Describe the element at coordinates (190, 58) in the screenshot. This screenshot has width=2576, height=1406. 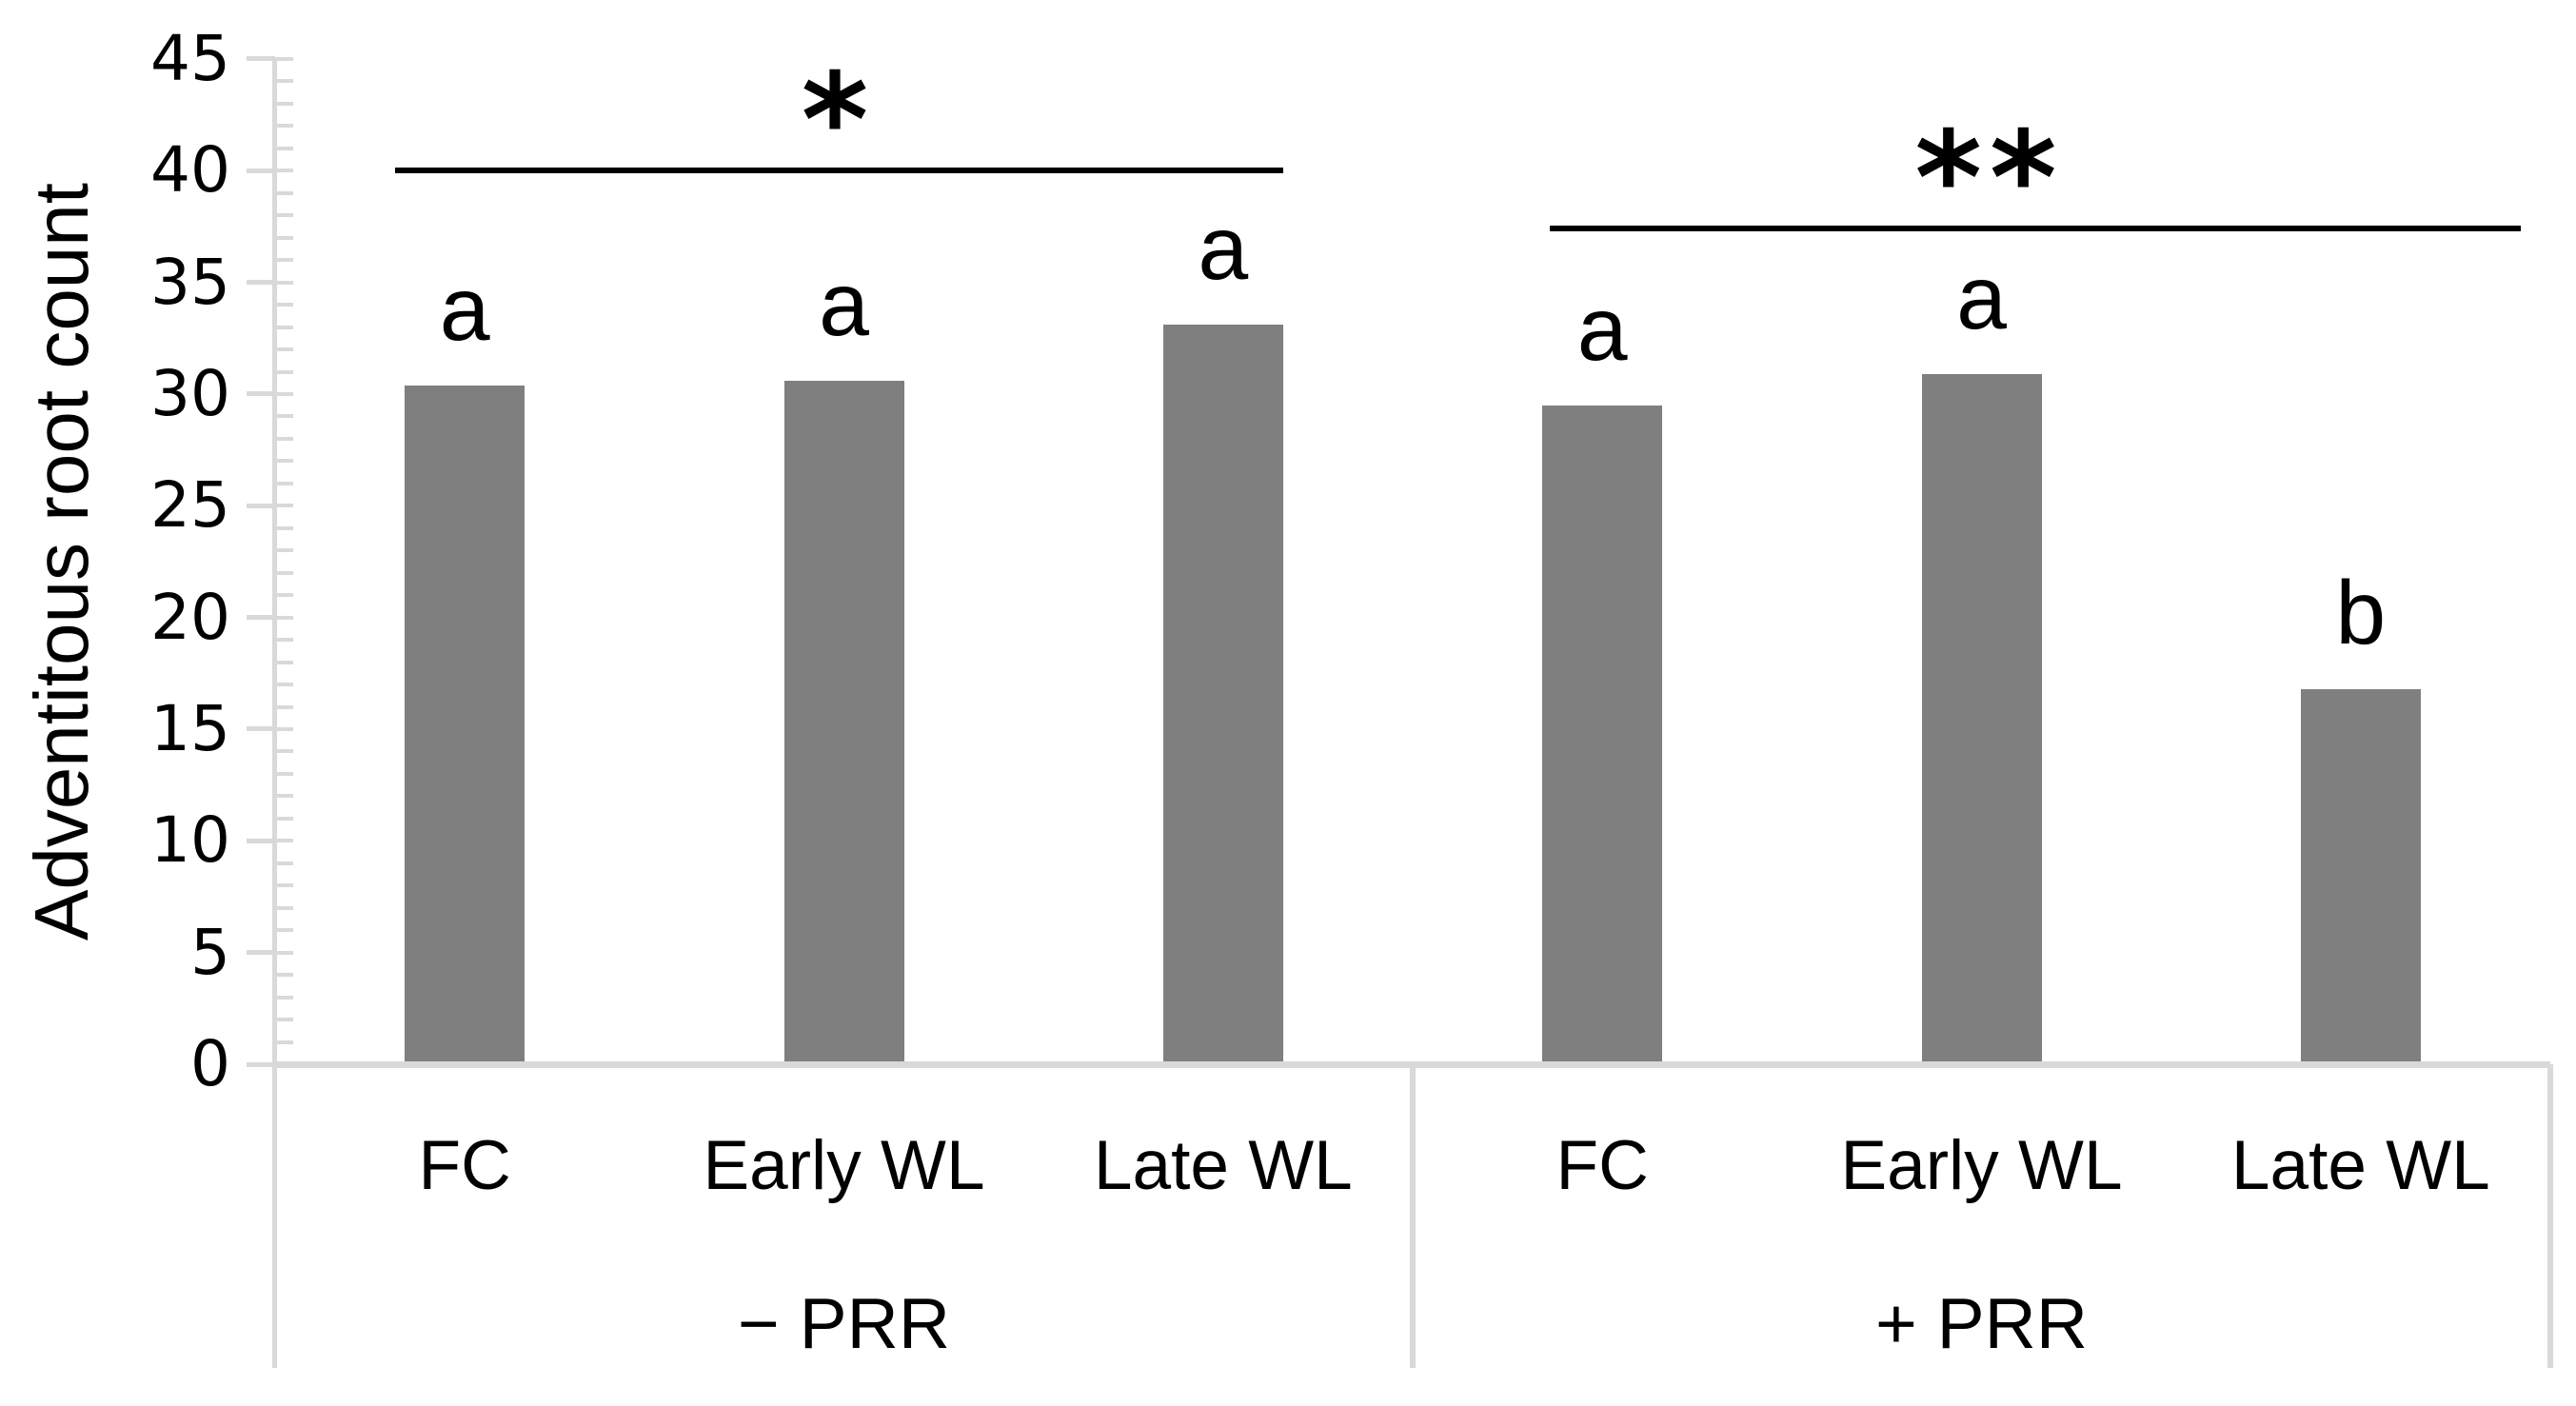
I see `y-tick-label: 45` at that location.